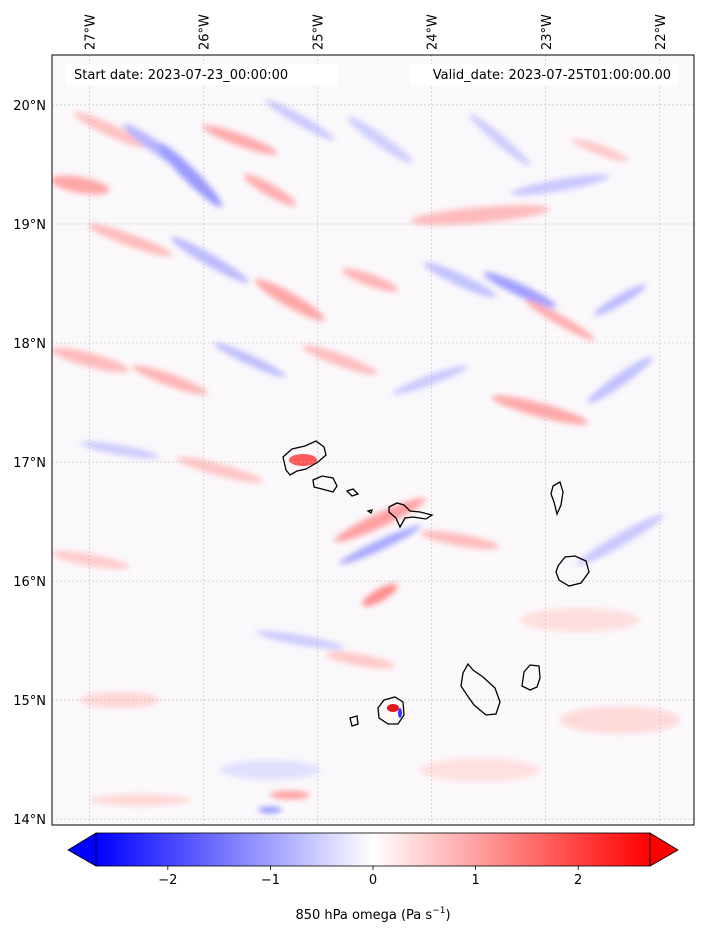  What do you see at coordinates (572, 571) in the screenshot?
I see `island-boa-vista` at bounding box center [572, 571].